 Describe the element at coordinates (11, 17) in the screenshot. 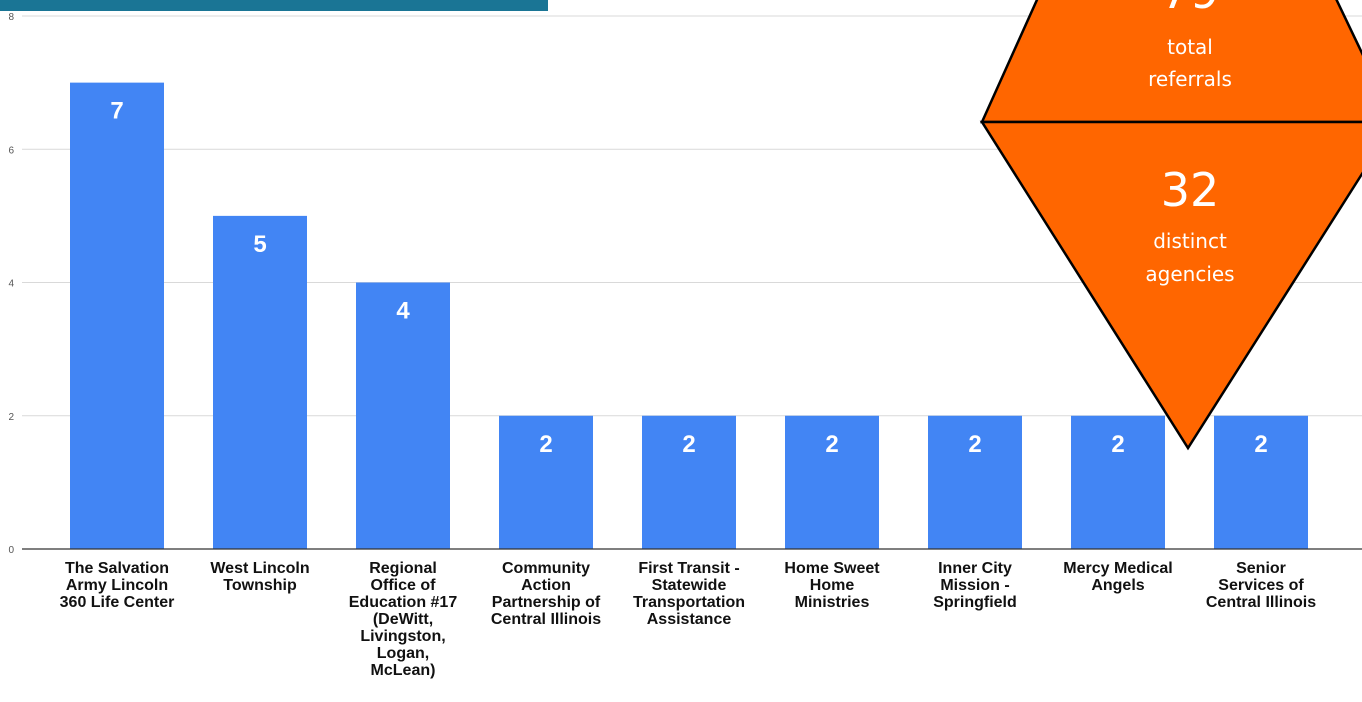

I see `y-tick-label: 8` at that location.